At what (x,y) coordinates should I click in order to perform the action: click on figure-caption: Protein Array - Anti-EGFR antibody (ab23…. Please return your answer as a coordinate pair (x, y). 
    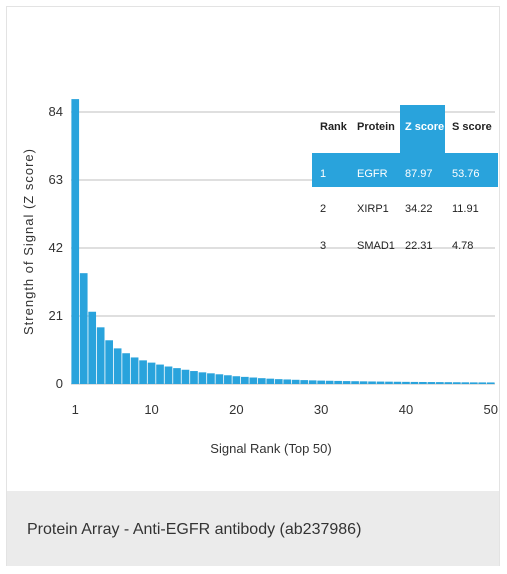
    Looking at the image, I should click on (194, 529).